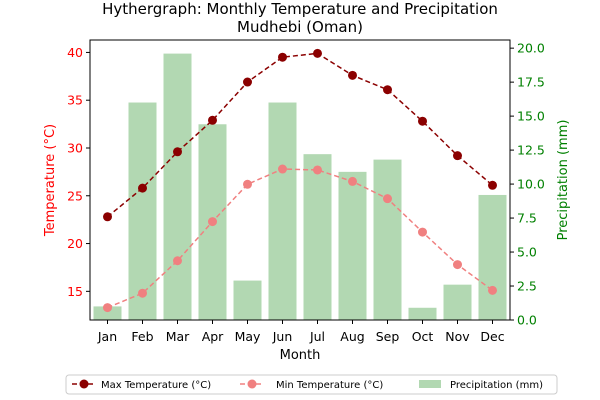 The height and width of the screenshot is (400, 600). Describe the element at coordinates (212, 222) in the screenshot. I see `min-temp-point-apr` at that location.